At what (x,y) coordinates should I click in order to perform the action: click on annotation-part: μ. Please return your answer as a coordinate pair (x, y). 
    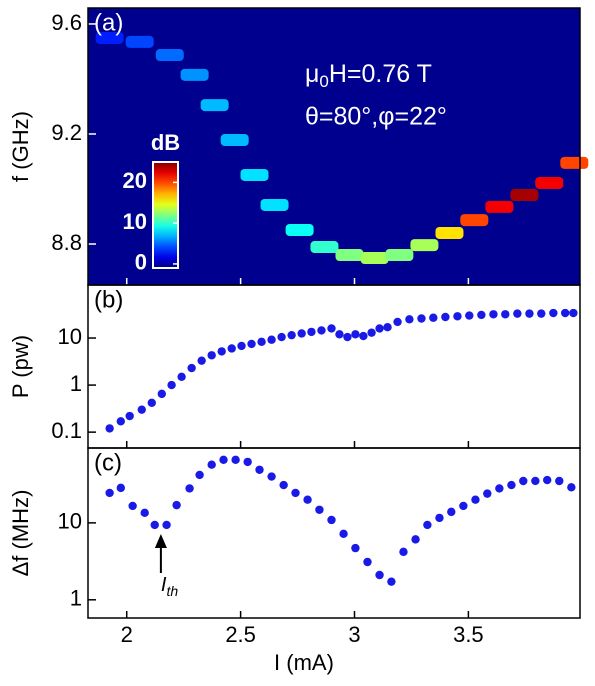
    Looking at the image, I should click on (312, 74).